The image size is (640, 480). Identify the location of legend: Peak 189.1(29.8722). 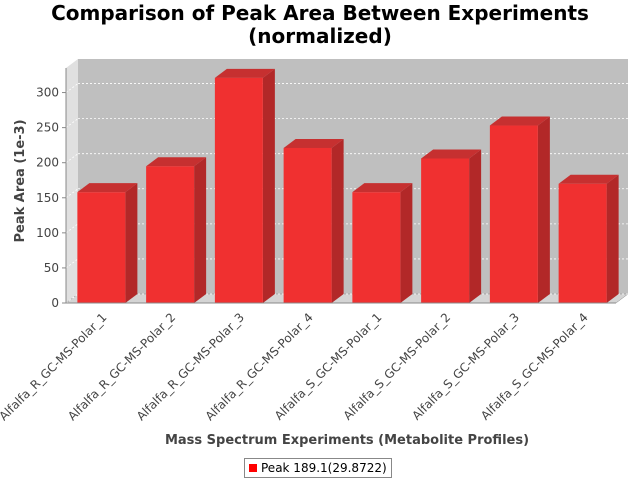
(318, 468).